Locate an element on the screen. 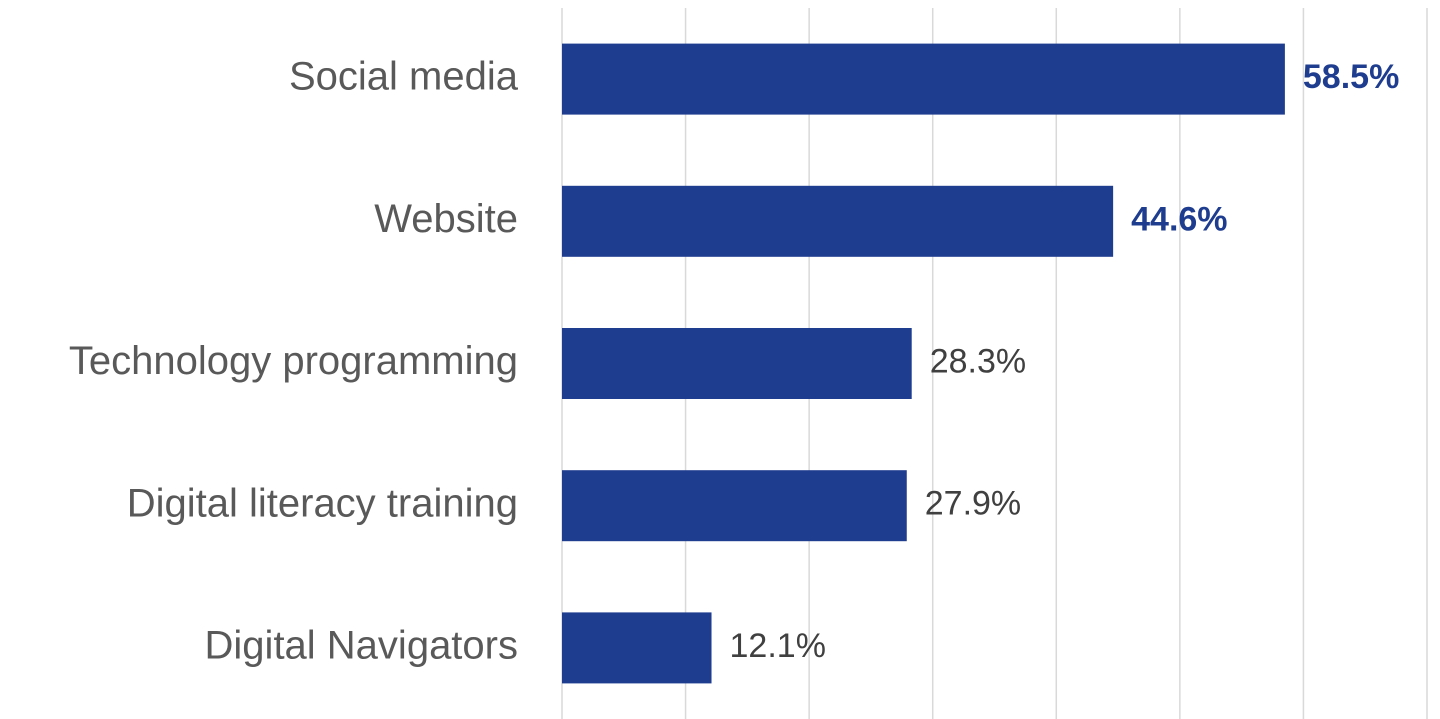  category-label: Digital Navigators is located at coordinates (361, 645).